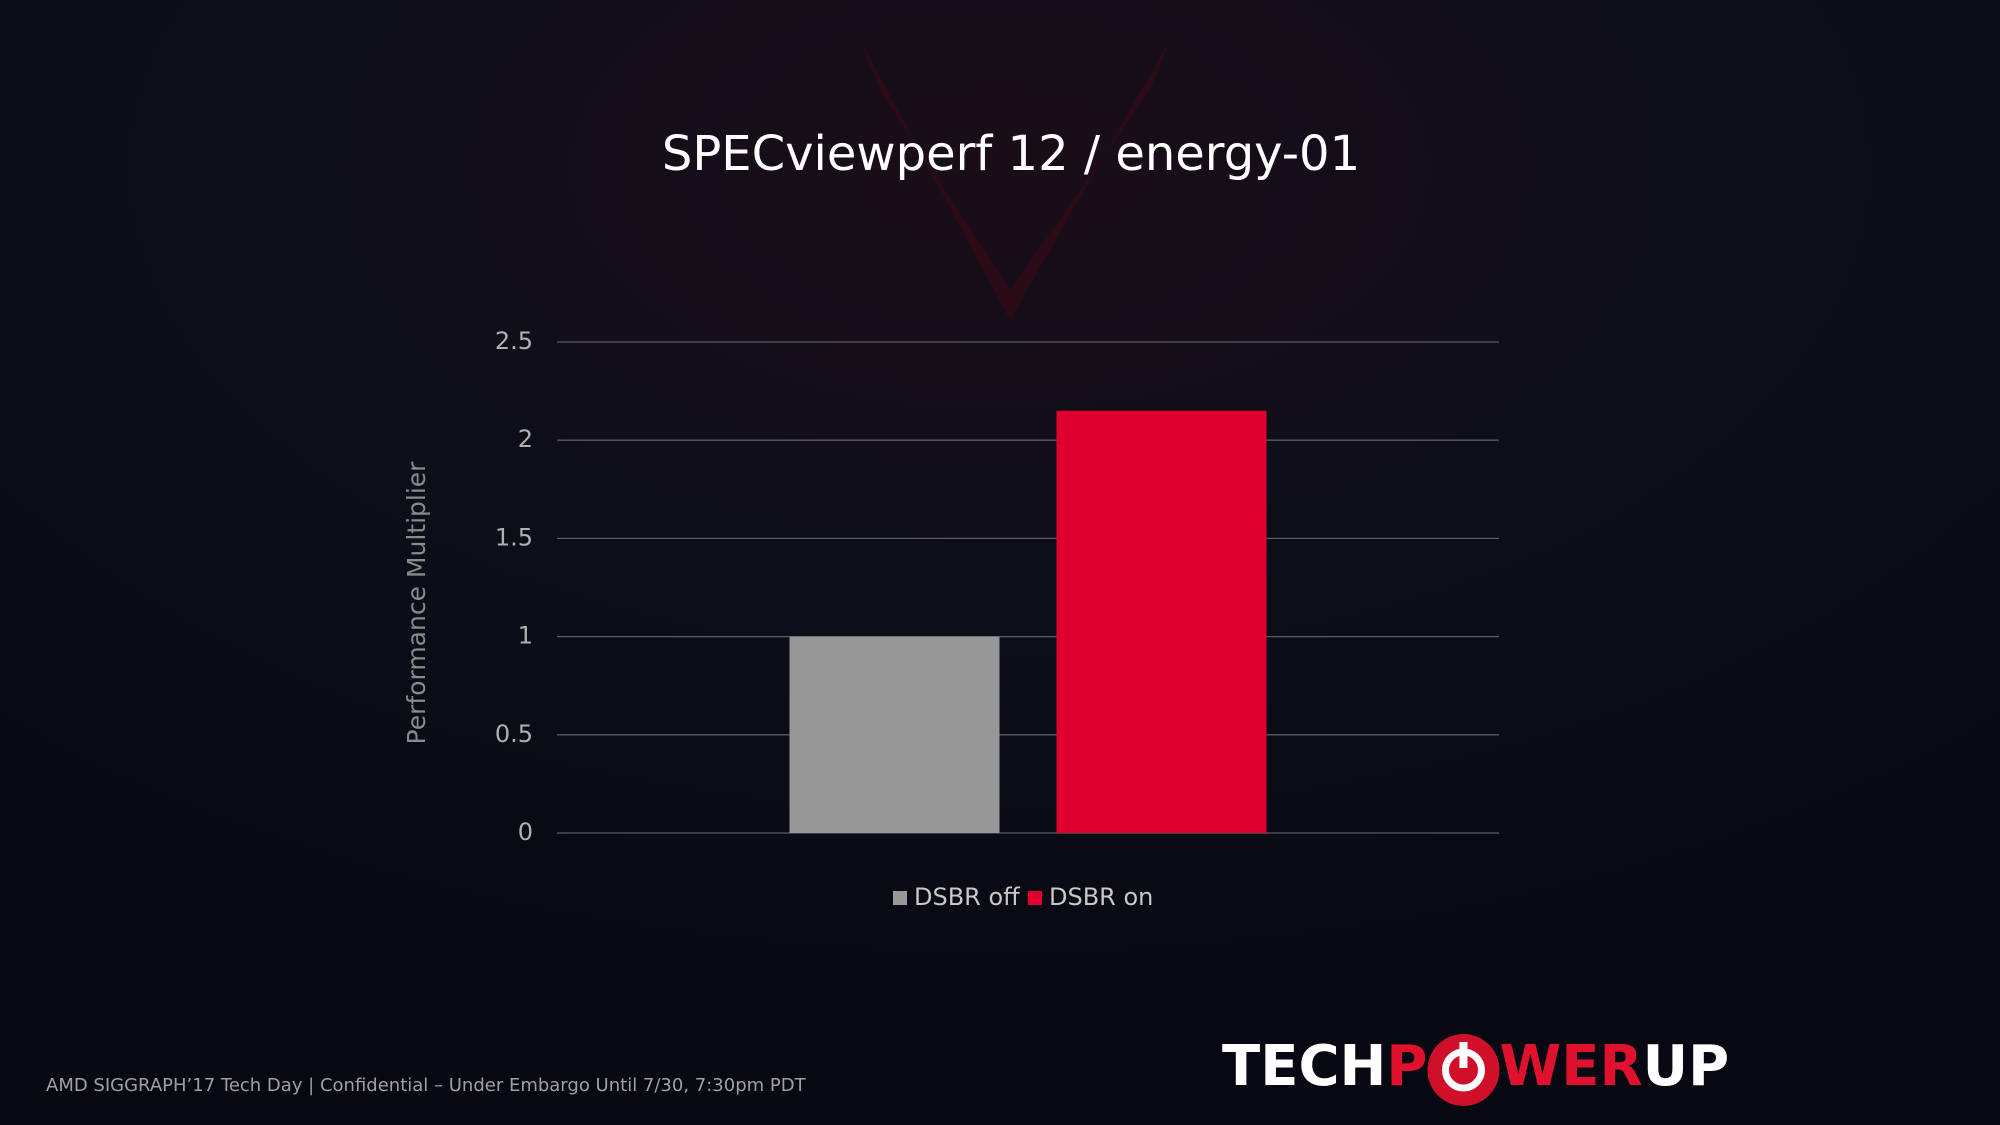 The image size is (2000, 1125). Describe the element at coordinates (1304, 1066) in the screenshot. I see `watermark-part: TECH` at that location.